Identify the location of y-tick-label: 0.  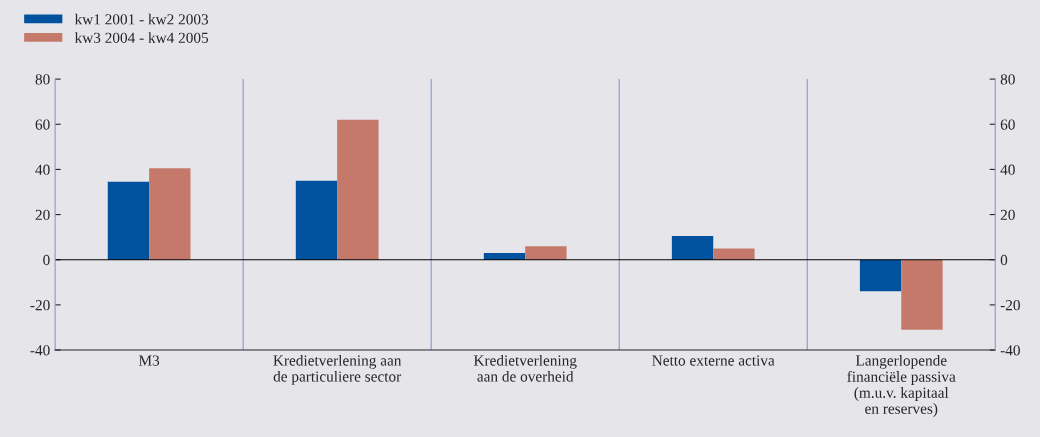
(46, 260).